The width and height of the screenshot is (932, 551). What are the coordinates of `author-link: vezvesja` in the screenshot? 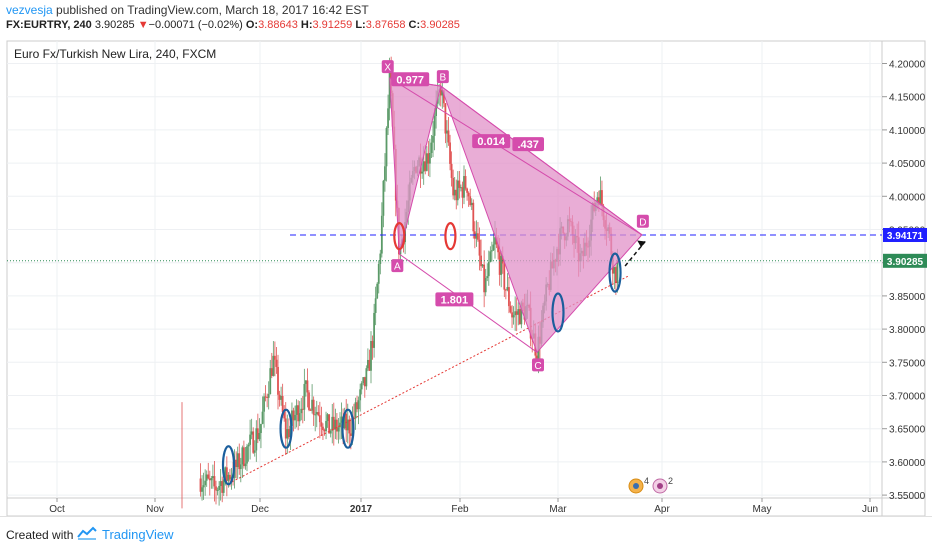 It's located at (29, 10).